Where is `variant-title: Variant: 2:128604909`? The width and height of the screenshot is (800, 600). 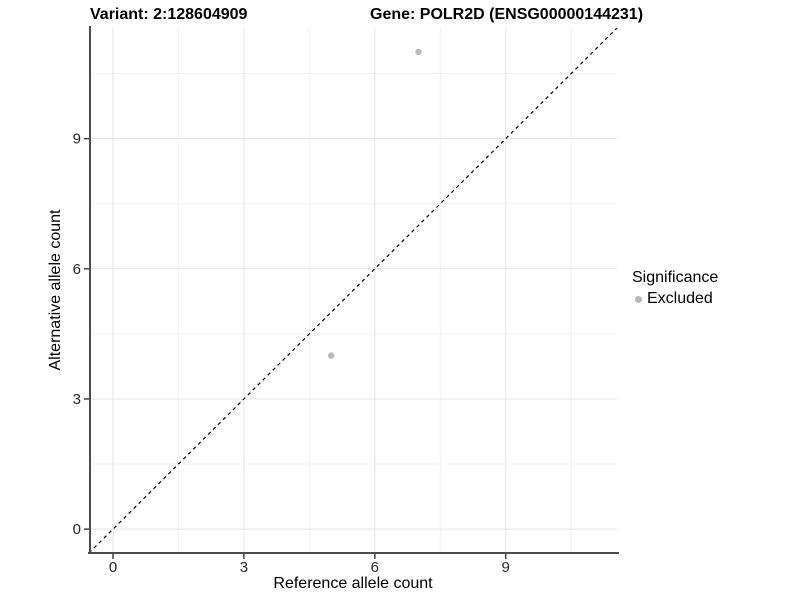
variant-title: Variant: 2:128604909 is located at coordinates (169, 14).